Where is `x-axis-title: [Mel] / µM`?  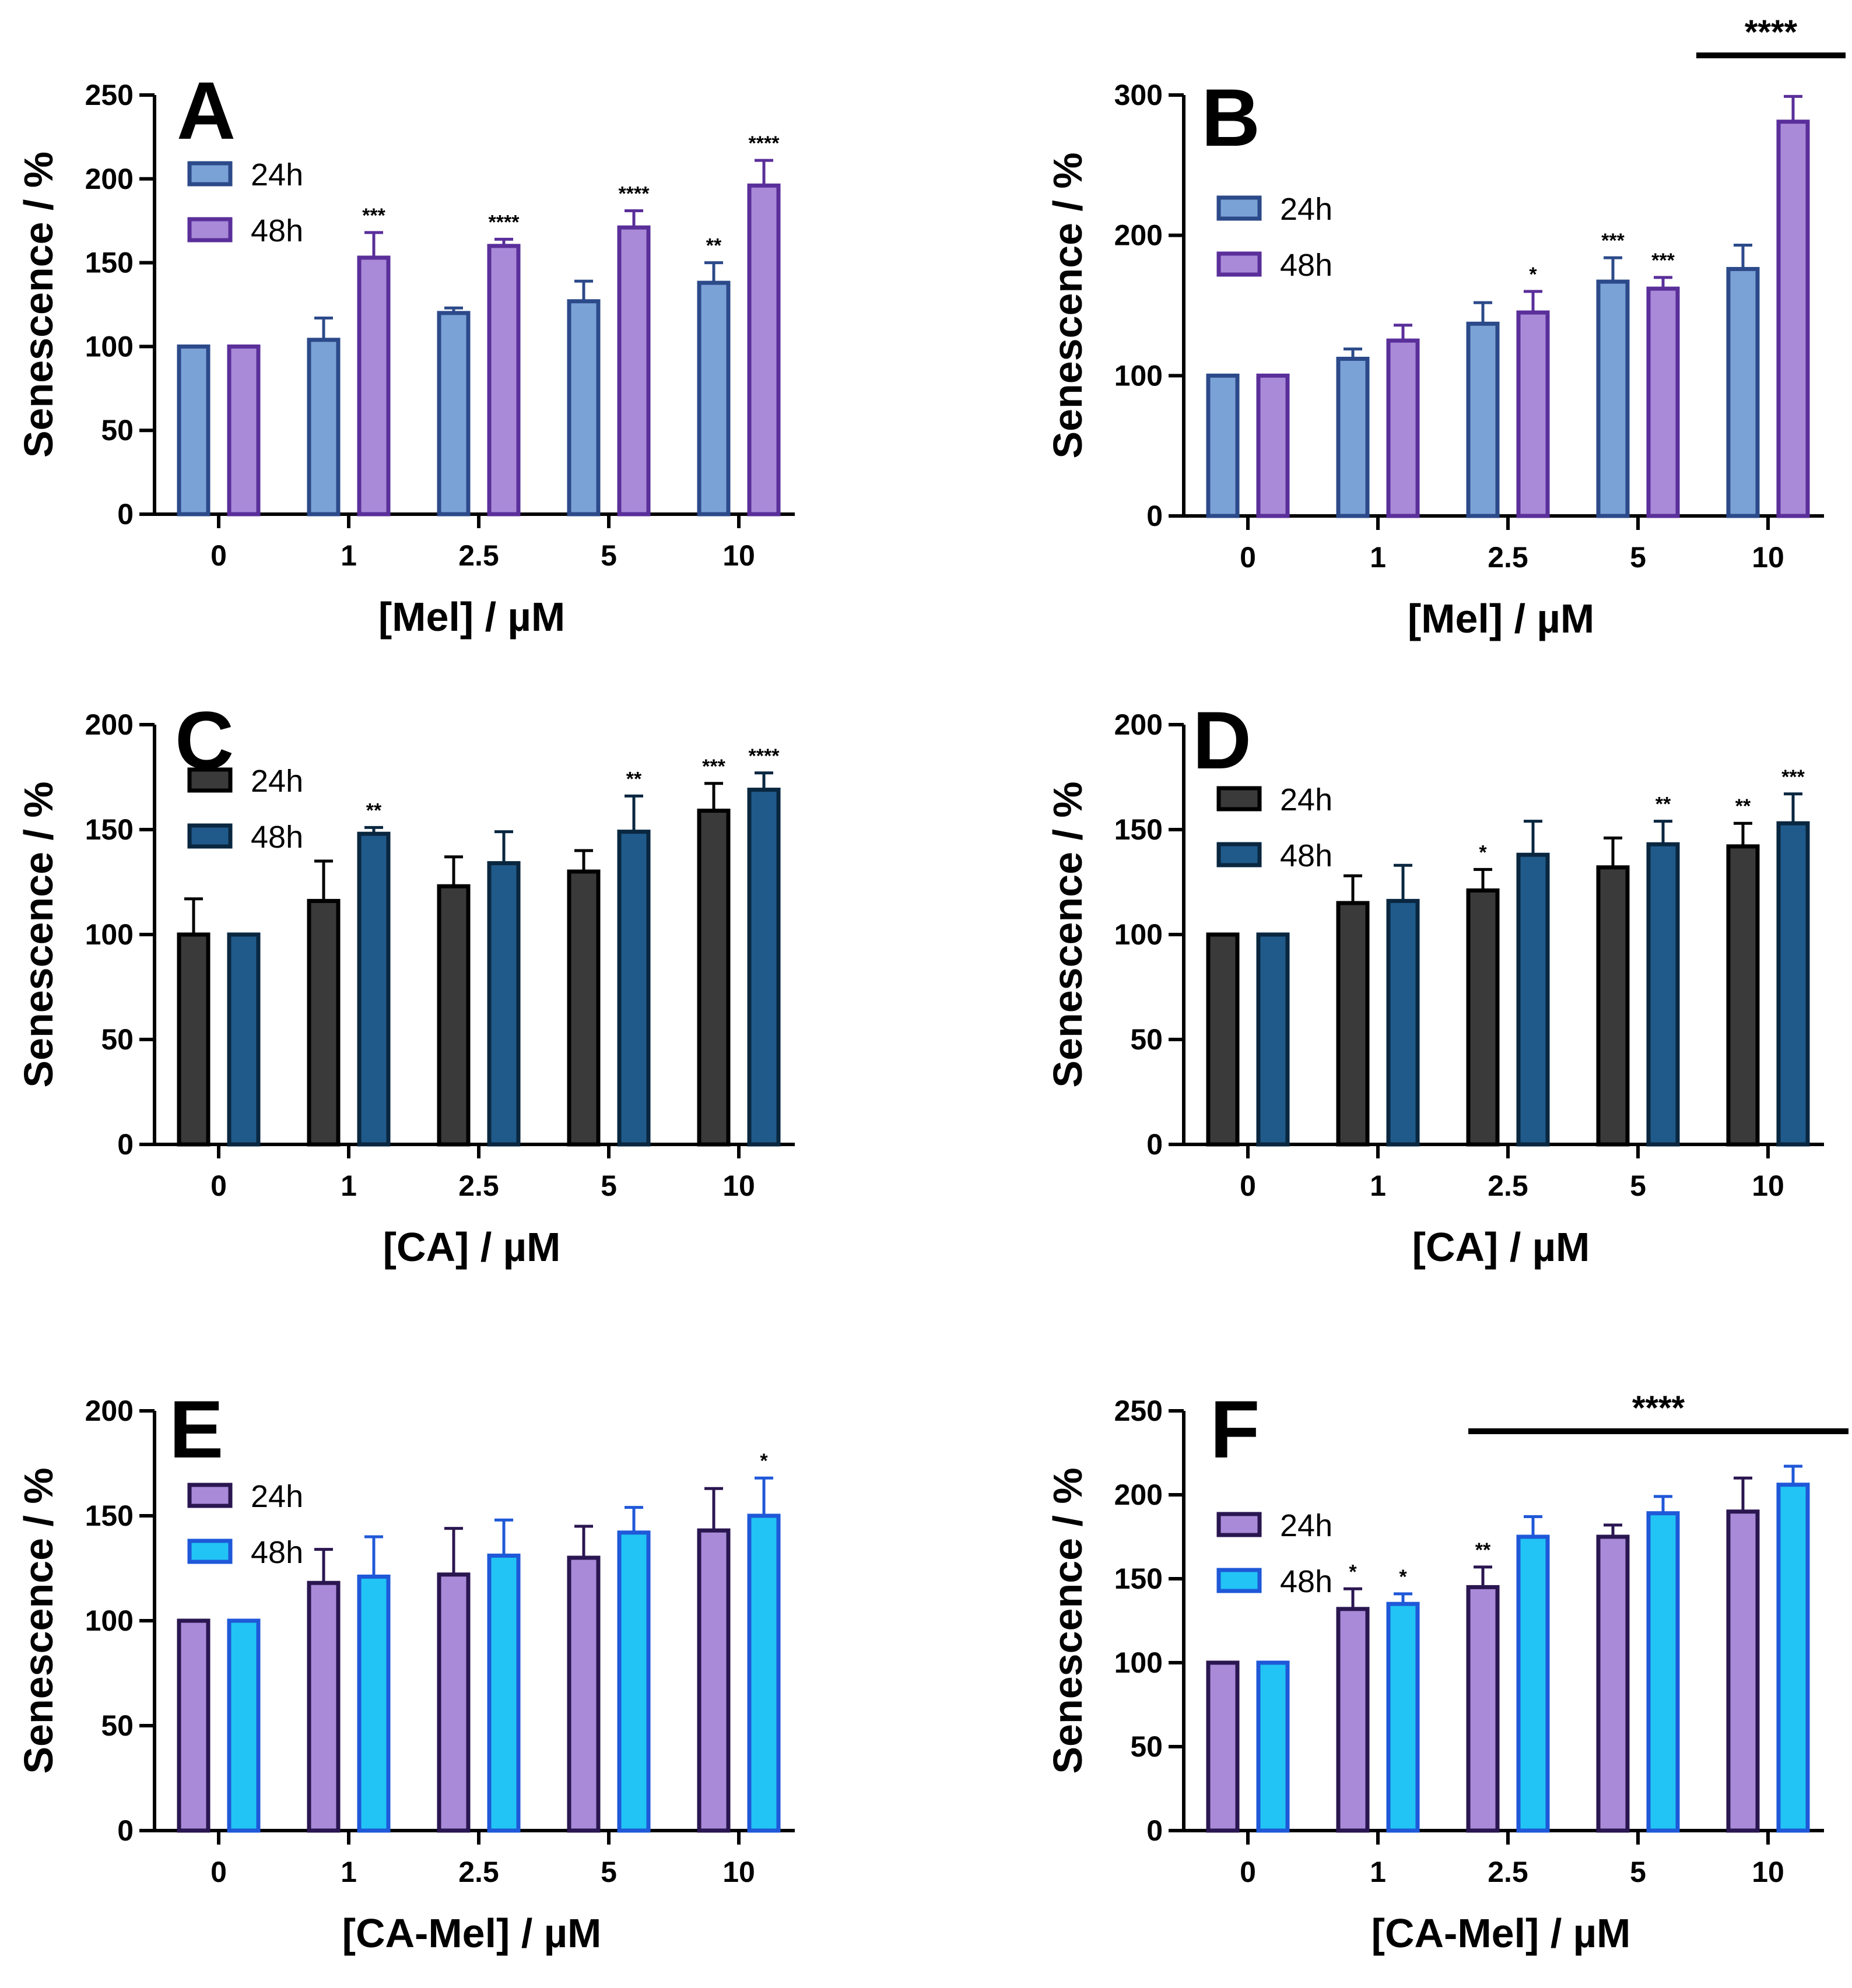 x-axis-title: [Mel] / µM is located at coordinates (1501, 618).